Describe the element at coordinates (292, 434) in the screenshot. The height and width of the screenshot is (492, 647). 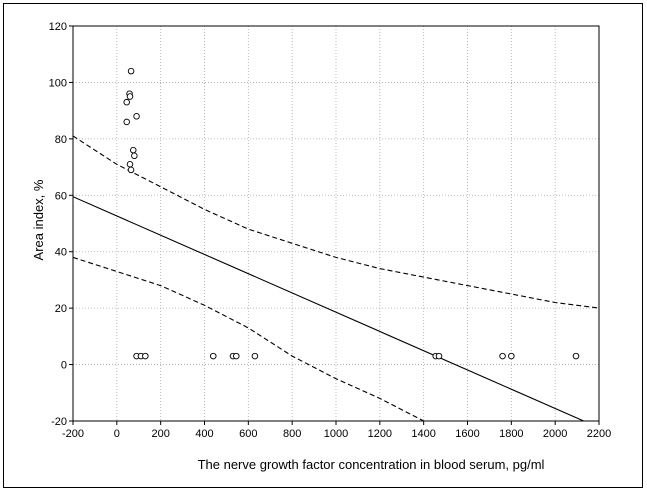
I see `x-tick-label: 800` at that location.